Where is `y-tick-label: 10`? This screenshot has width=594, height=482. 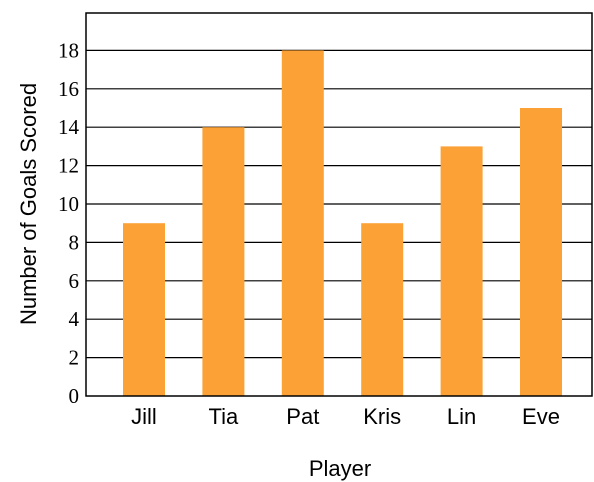 y-tick-label: 10 is located at coordinates (68, 204).